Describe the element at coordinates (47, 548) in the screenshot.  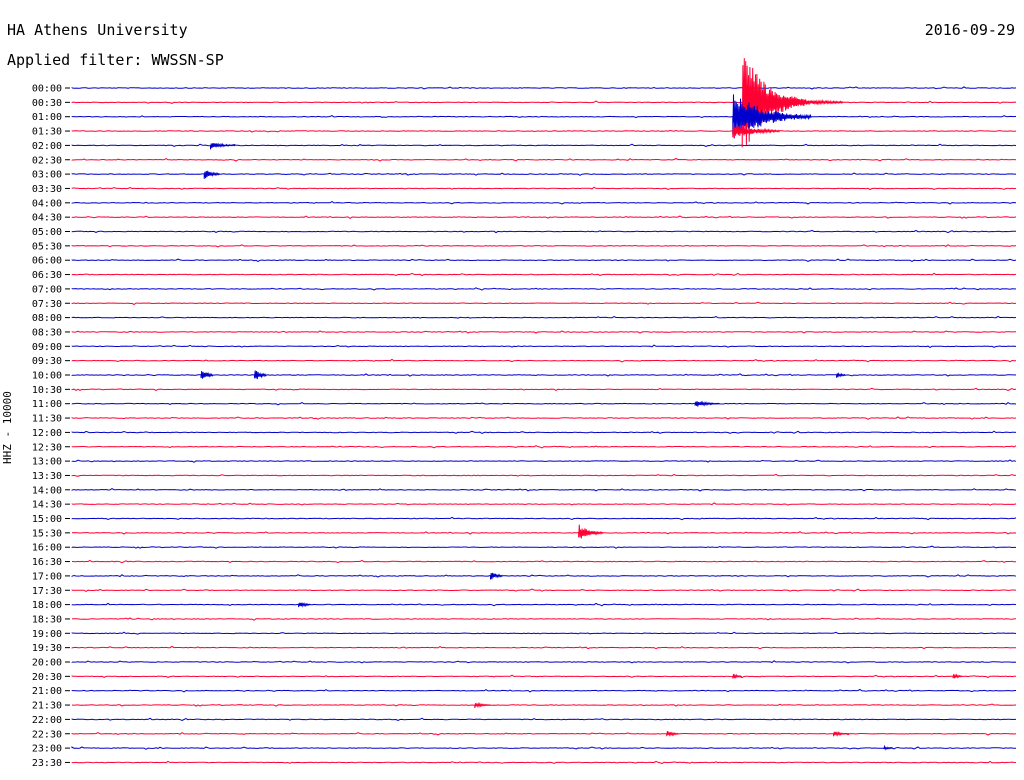
I see `row-time-label: 16:00` at that location.